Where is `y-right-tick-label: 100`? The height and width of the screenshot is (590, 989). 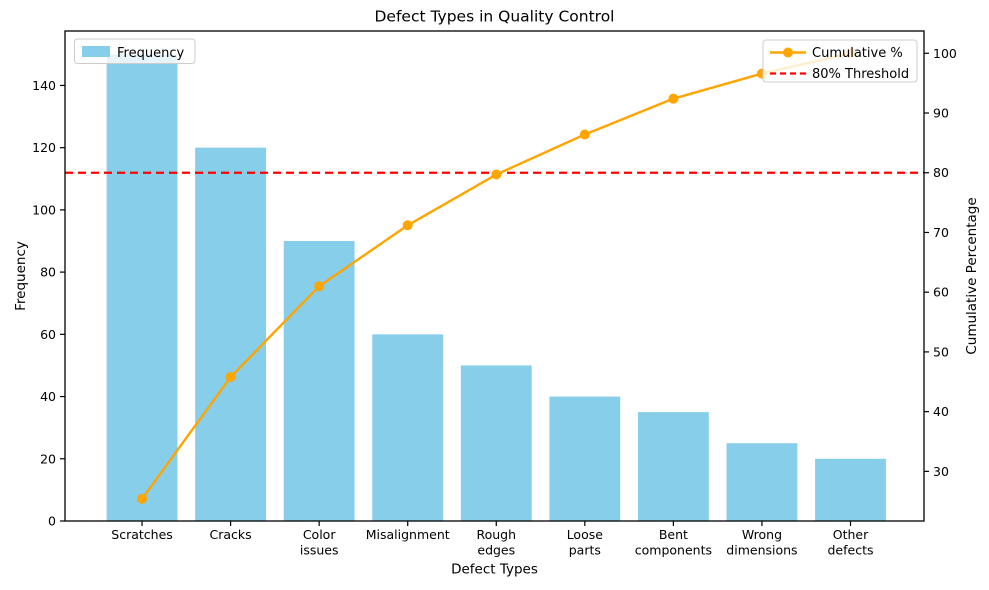
y-right-tick-label: 100 is located at coordinates (945, 53).